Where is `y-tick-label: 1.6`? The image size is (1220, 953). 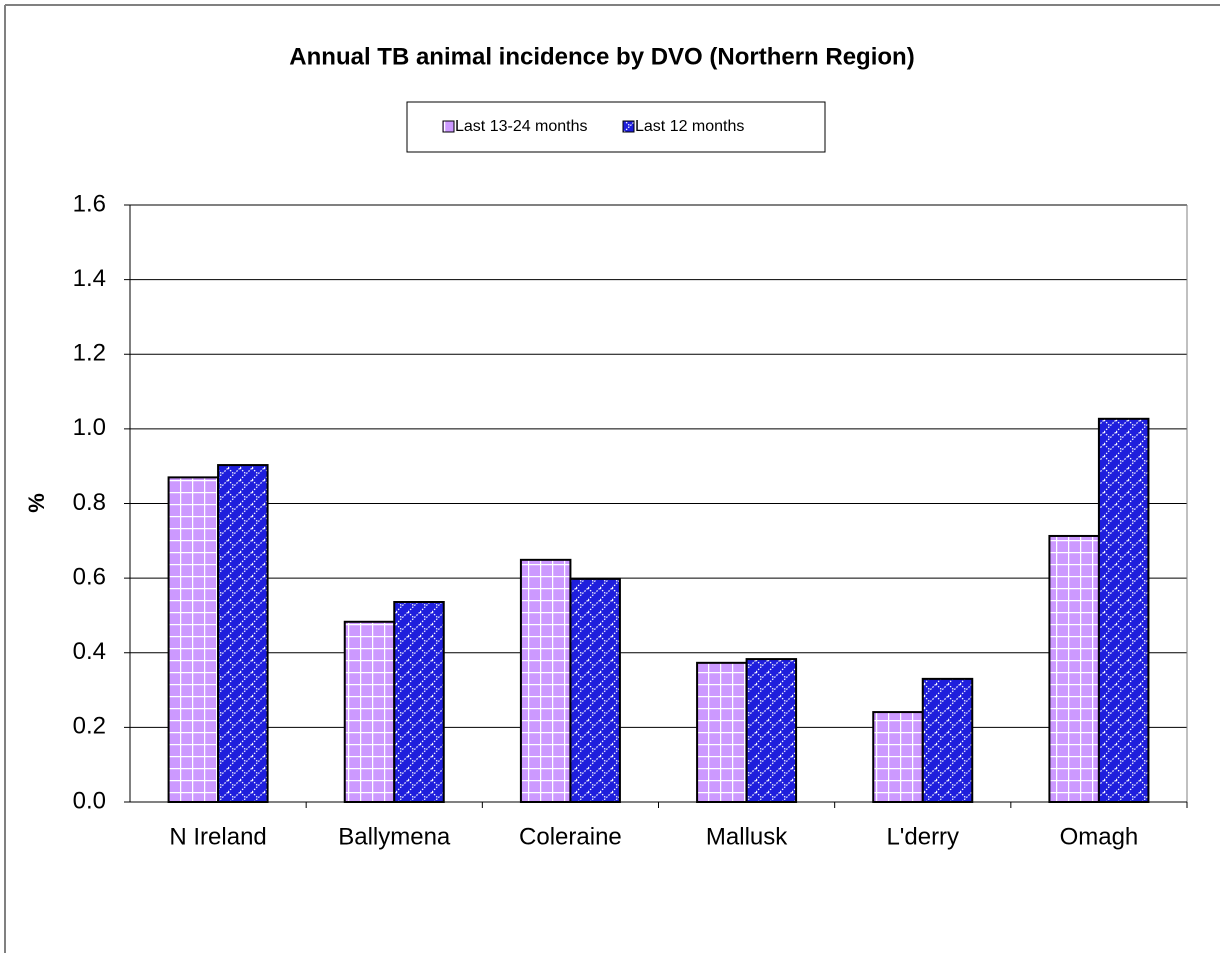 y-tick-label: 1.6 is located at coordinates (89, 203).